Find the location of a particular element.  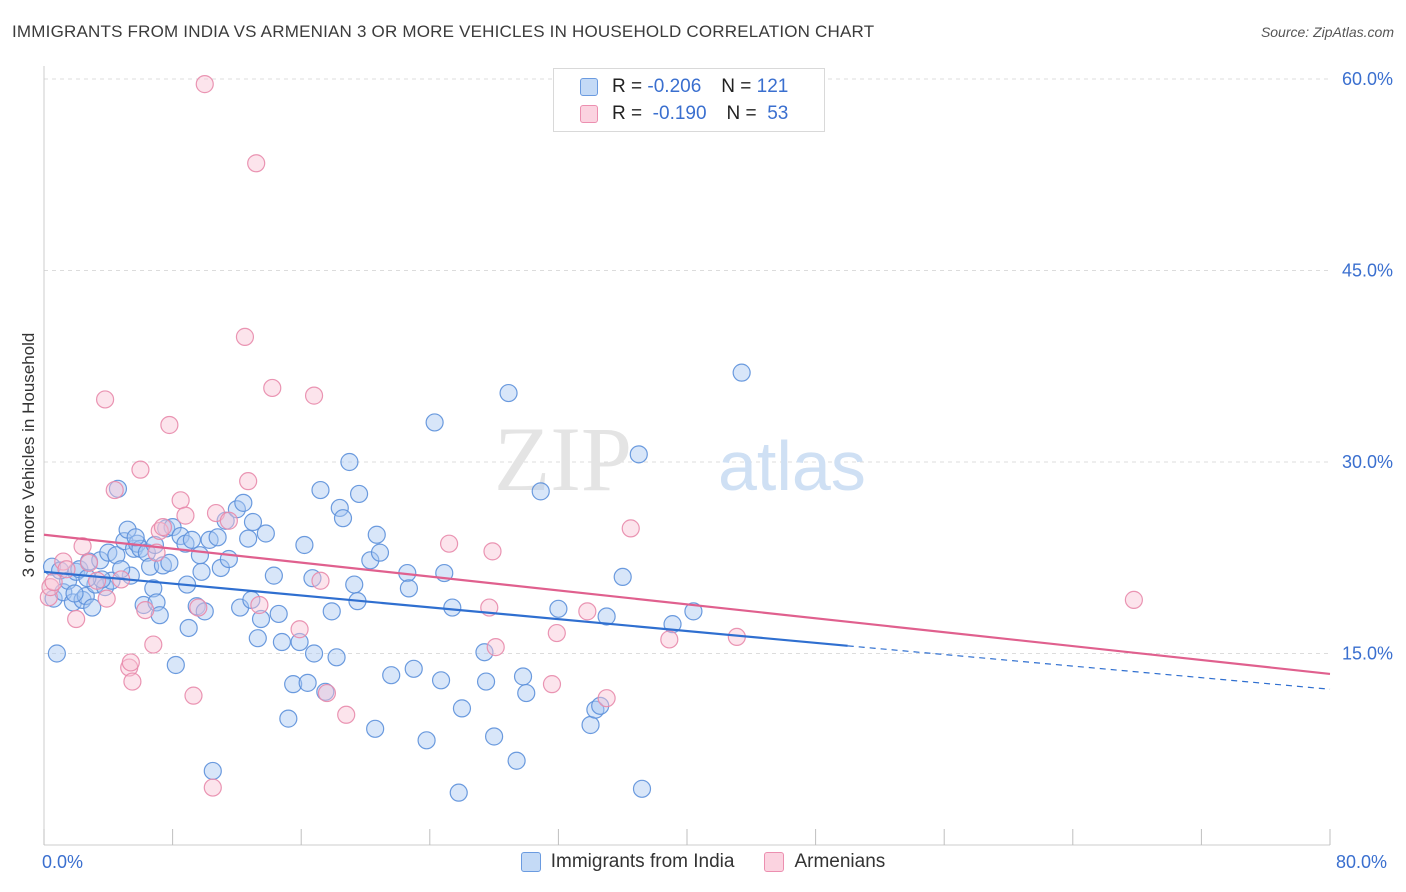

legend-label-armenians: Armenians is located at coordinates (840, 861).